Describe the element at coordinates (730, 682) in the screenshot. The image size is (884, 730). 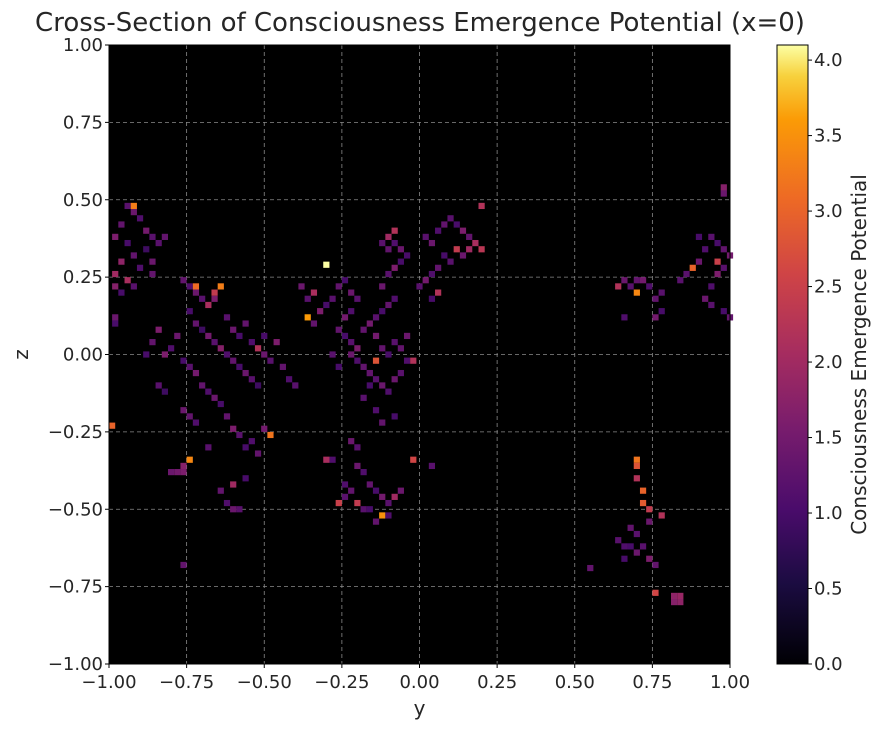
I see `x-tick-label: 1.00` at that location.